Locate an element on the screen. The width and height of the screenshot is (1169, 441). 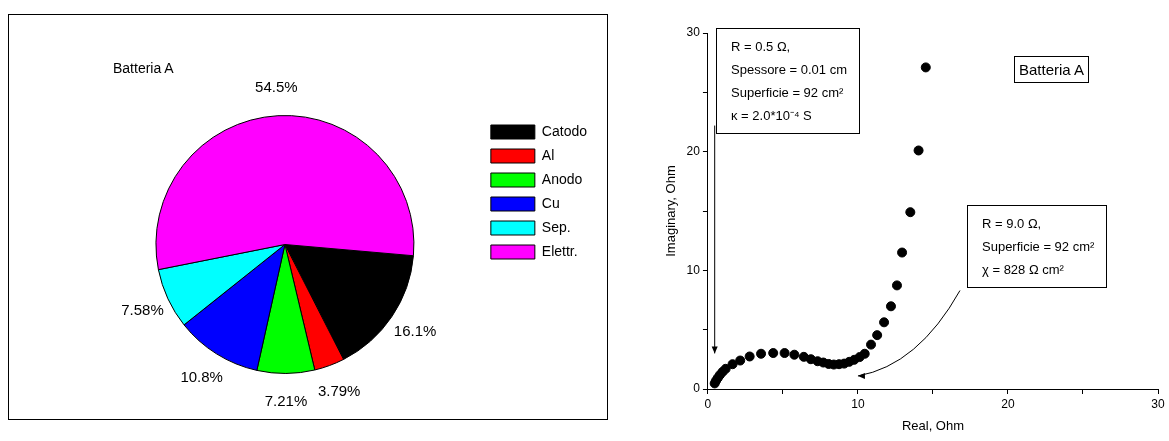
data-label: 10.8% is located at coordinates (201, 376).